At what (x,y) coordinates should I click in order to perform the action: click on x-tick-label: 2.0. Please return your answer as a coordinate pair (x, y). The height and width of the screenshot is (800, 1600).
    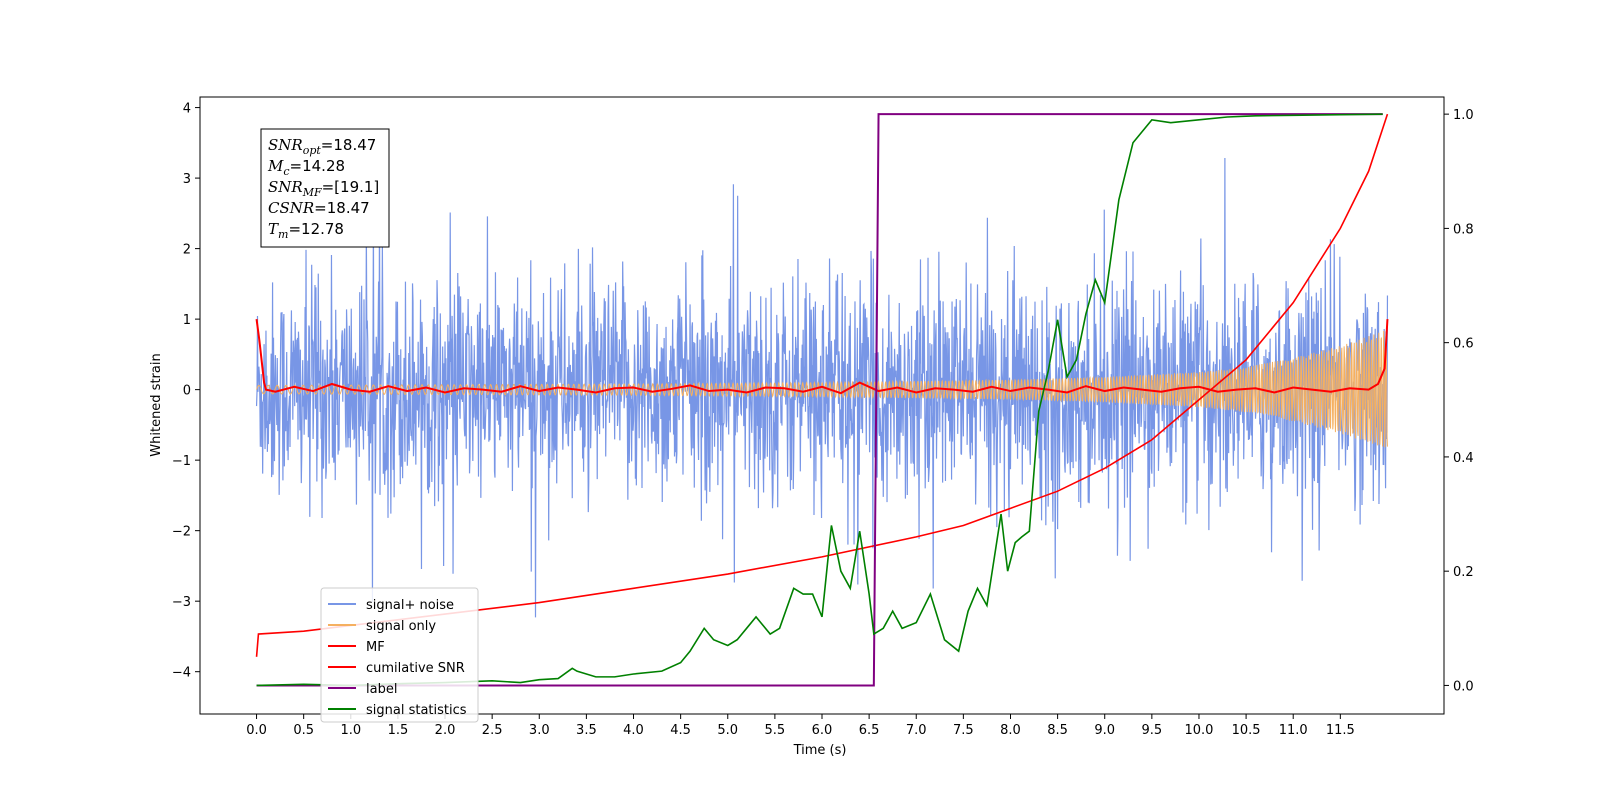
    Looking at the image, I should click on (445, 730).